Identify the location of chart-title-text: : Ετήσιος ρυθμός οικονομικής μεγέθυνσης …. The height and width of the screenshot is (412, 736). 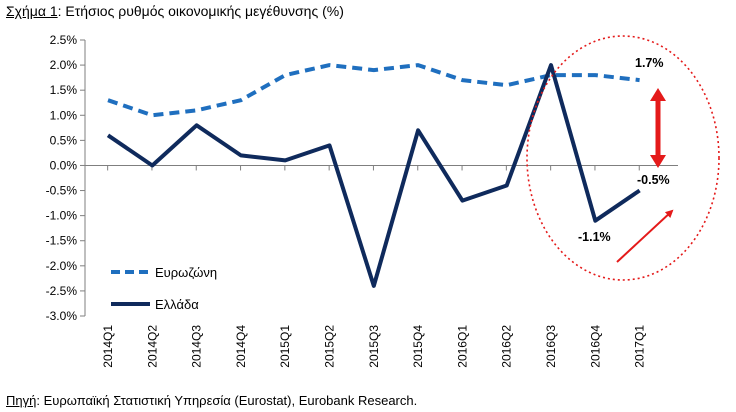
(200, 11).